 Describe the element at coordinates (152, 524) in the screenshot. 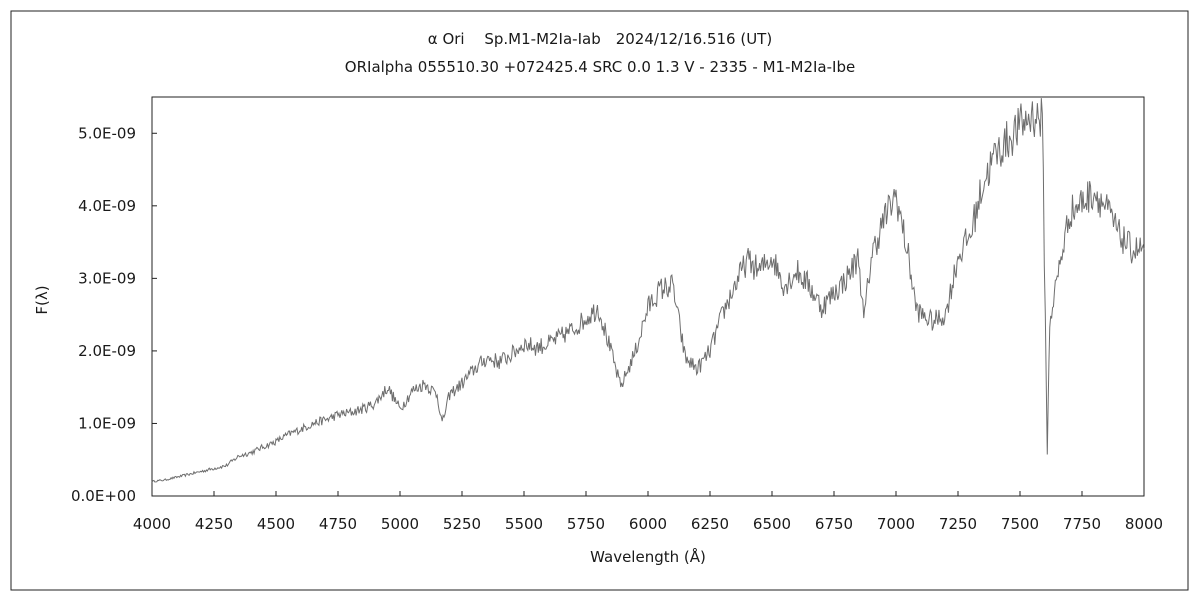

I see `x-tick-label: 4000` at that location.